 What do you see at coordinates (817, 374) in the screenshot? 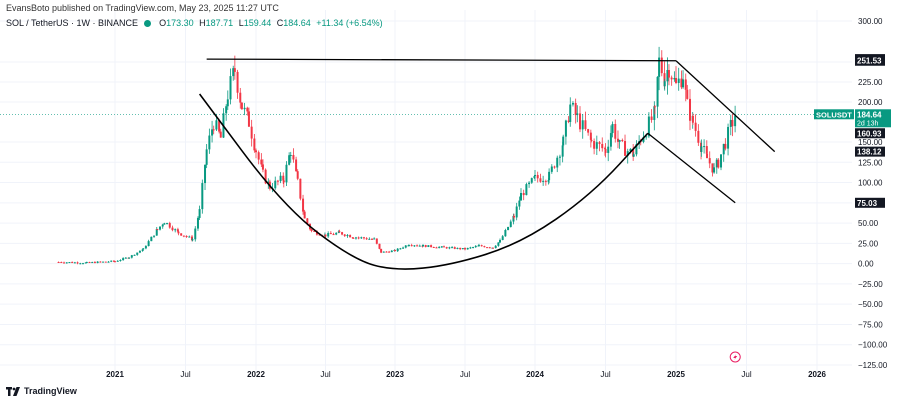
I see `x-tick-label: 2026` at bounding box center [817, 374].